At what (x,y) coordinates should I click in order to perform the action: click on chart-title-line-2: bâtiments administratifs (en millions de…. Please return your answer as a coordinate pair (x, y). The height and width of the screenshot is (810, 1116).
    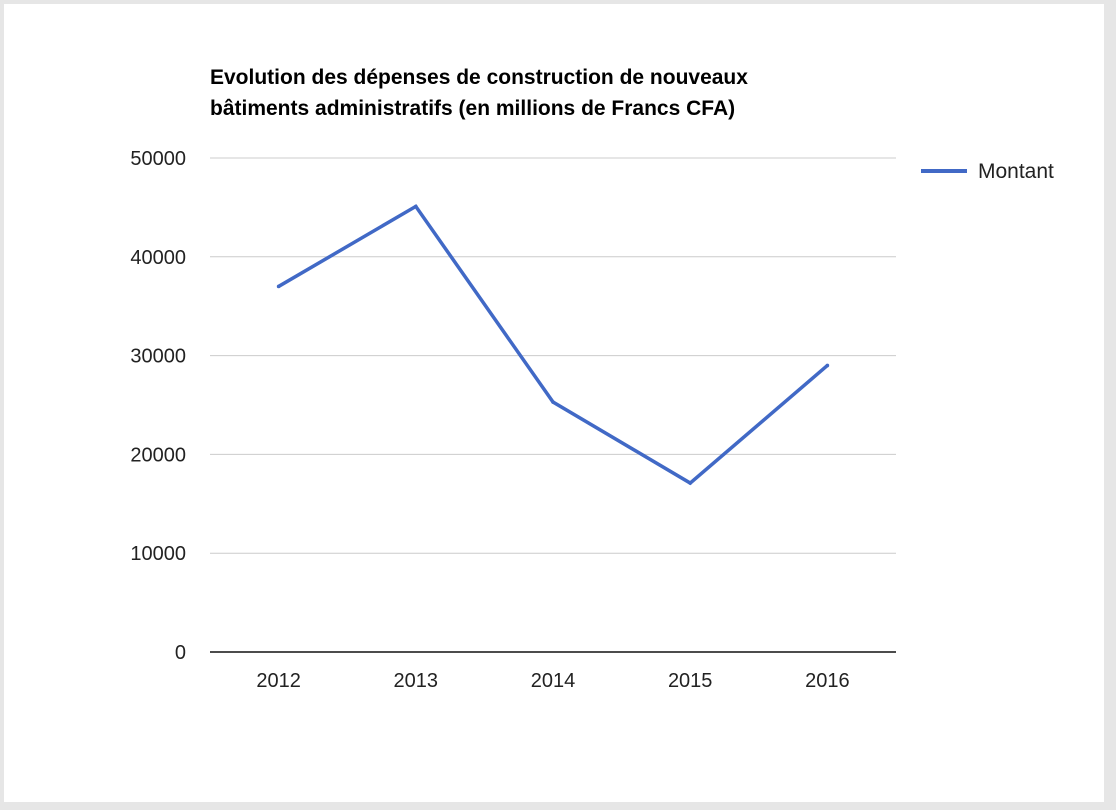
    Looking at the image, I should click on (472, 108).